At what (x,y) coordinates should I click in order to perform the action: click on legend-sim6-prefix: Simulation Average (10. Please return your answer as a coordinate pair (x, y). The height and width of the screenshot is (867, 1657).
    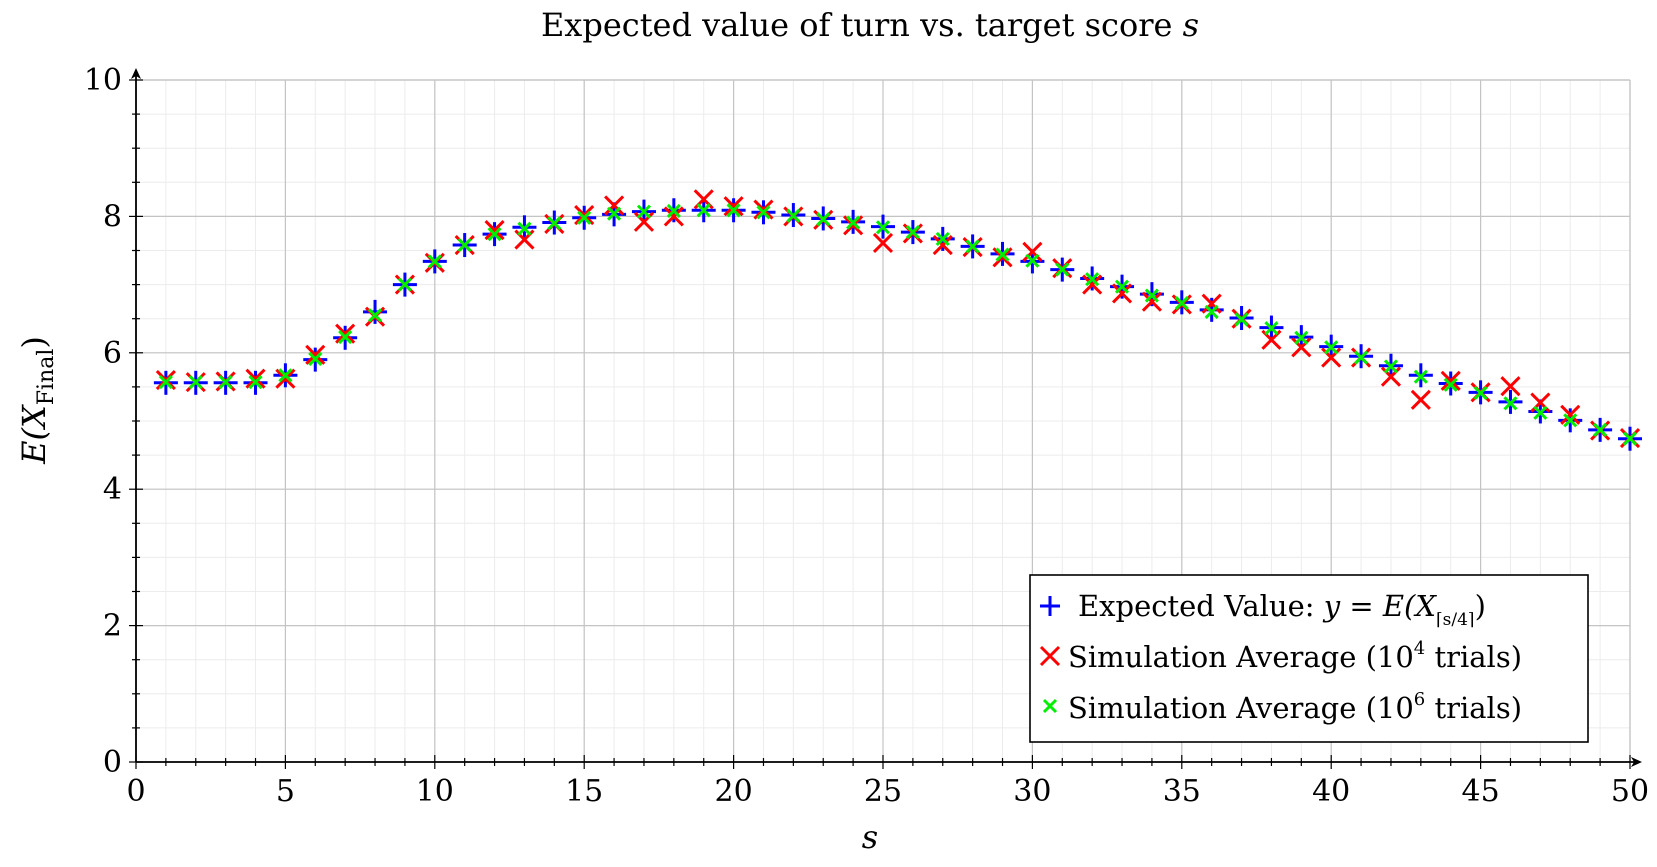
    Looking at the image, I should click on (1241, 708).